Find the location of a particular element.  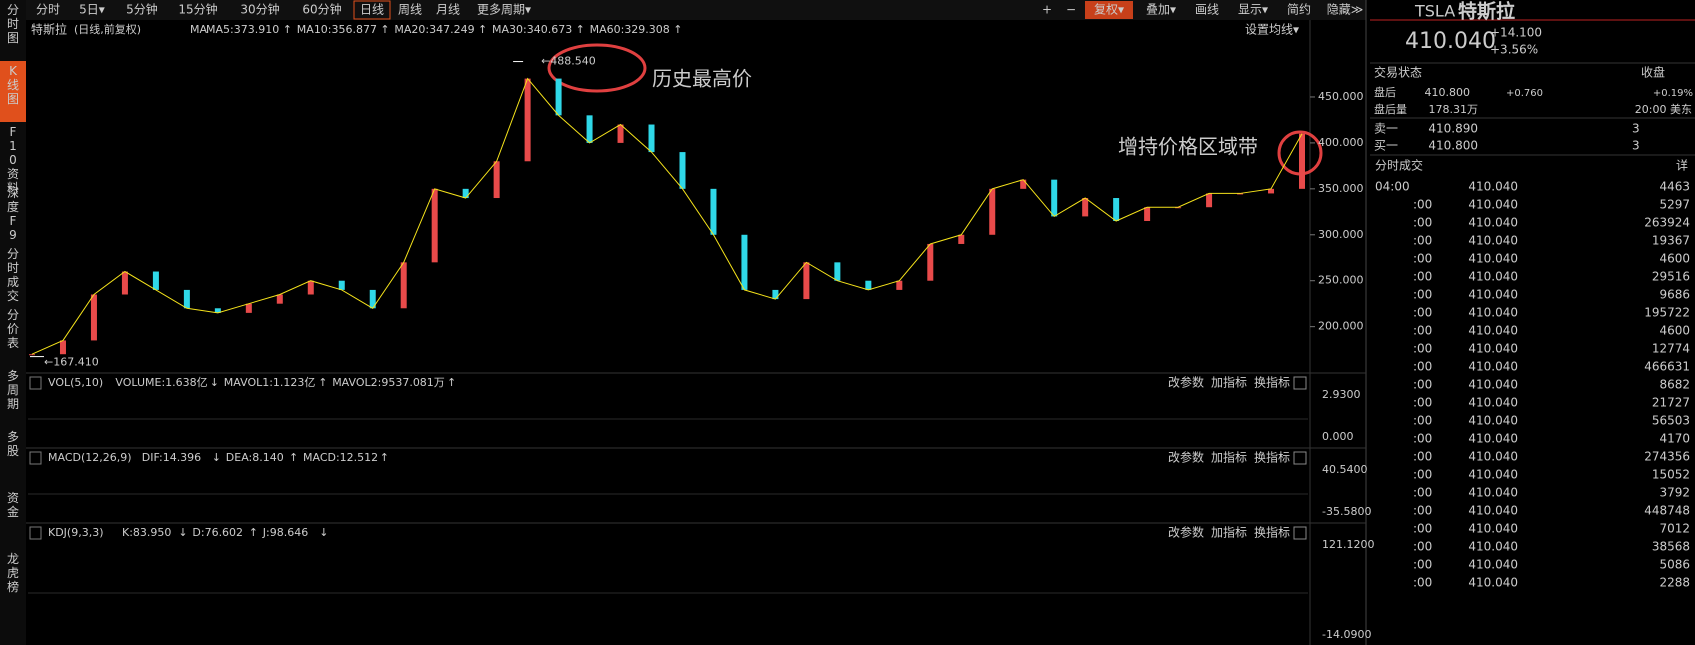

trades-detail: 详 is located at coordinates (1682, 165).